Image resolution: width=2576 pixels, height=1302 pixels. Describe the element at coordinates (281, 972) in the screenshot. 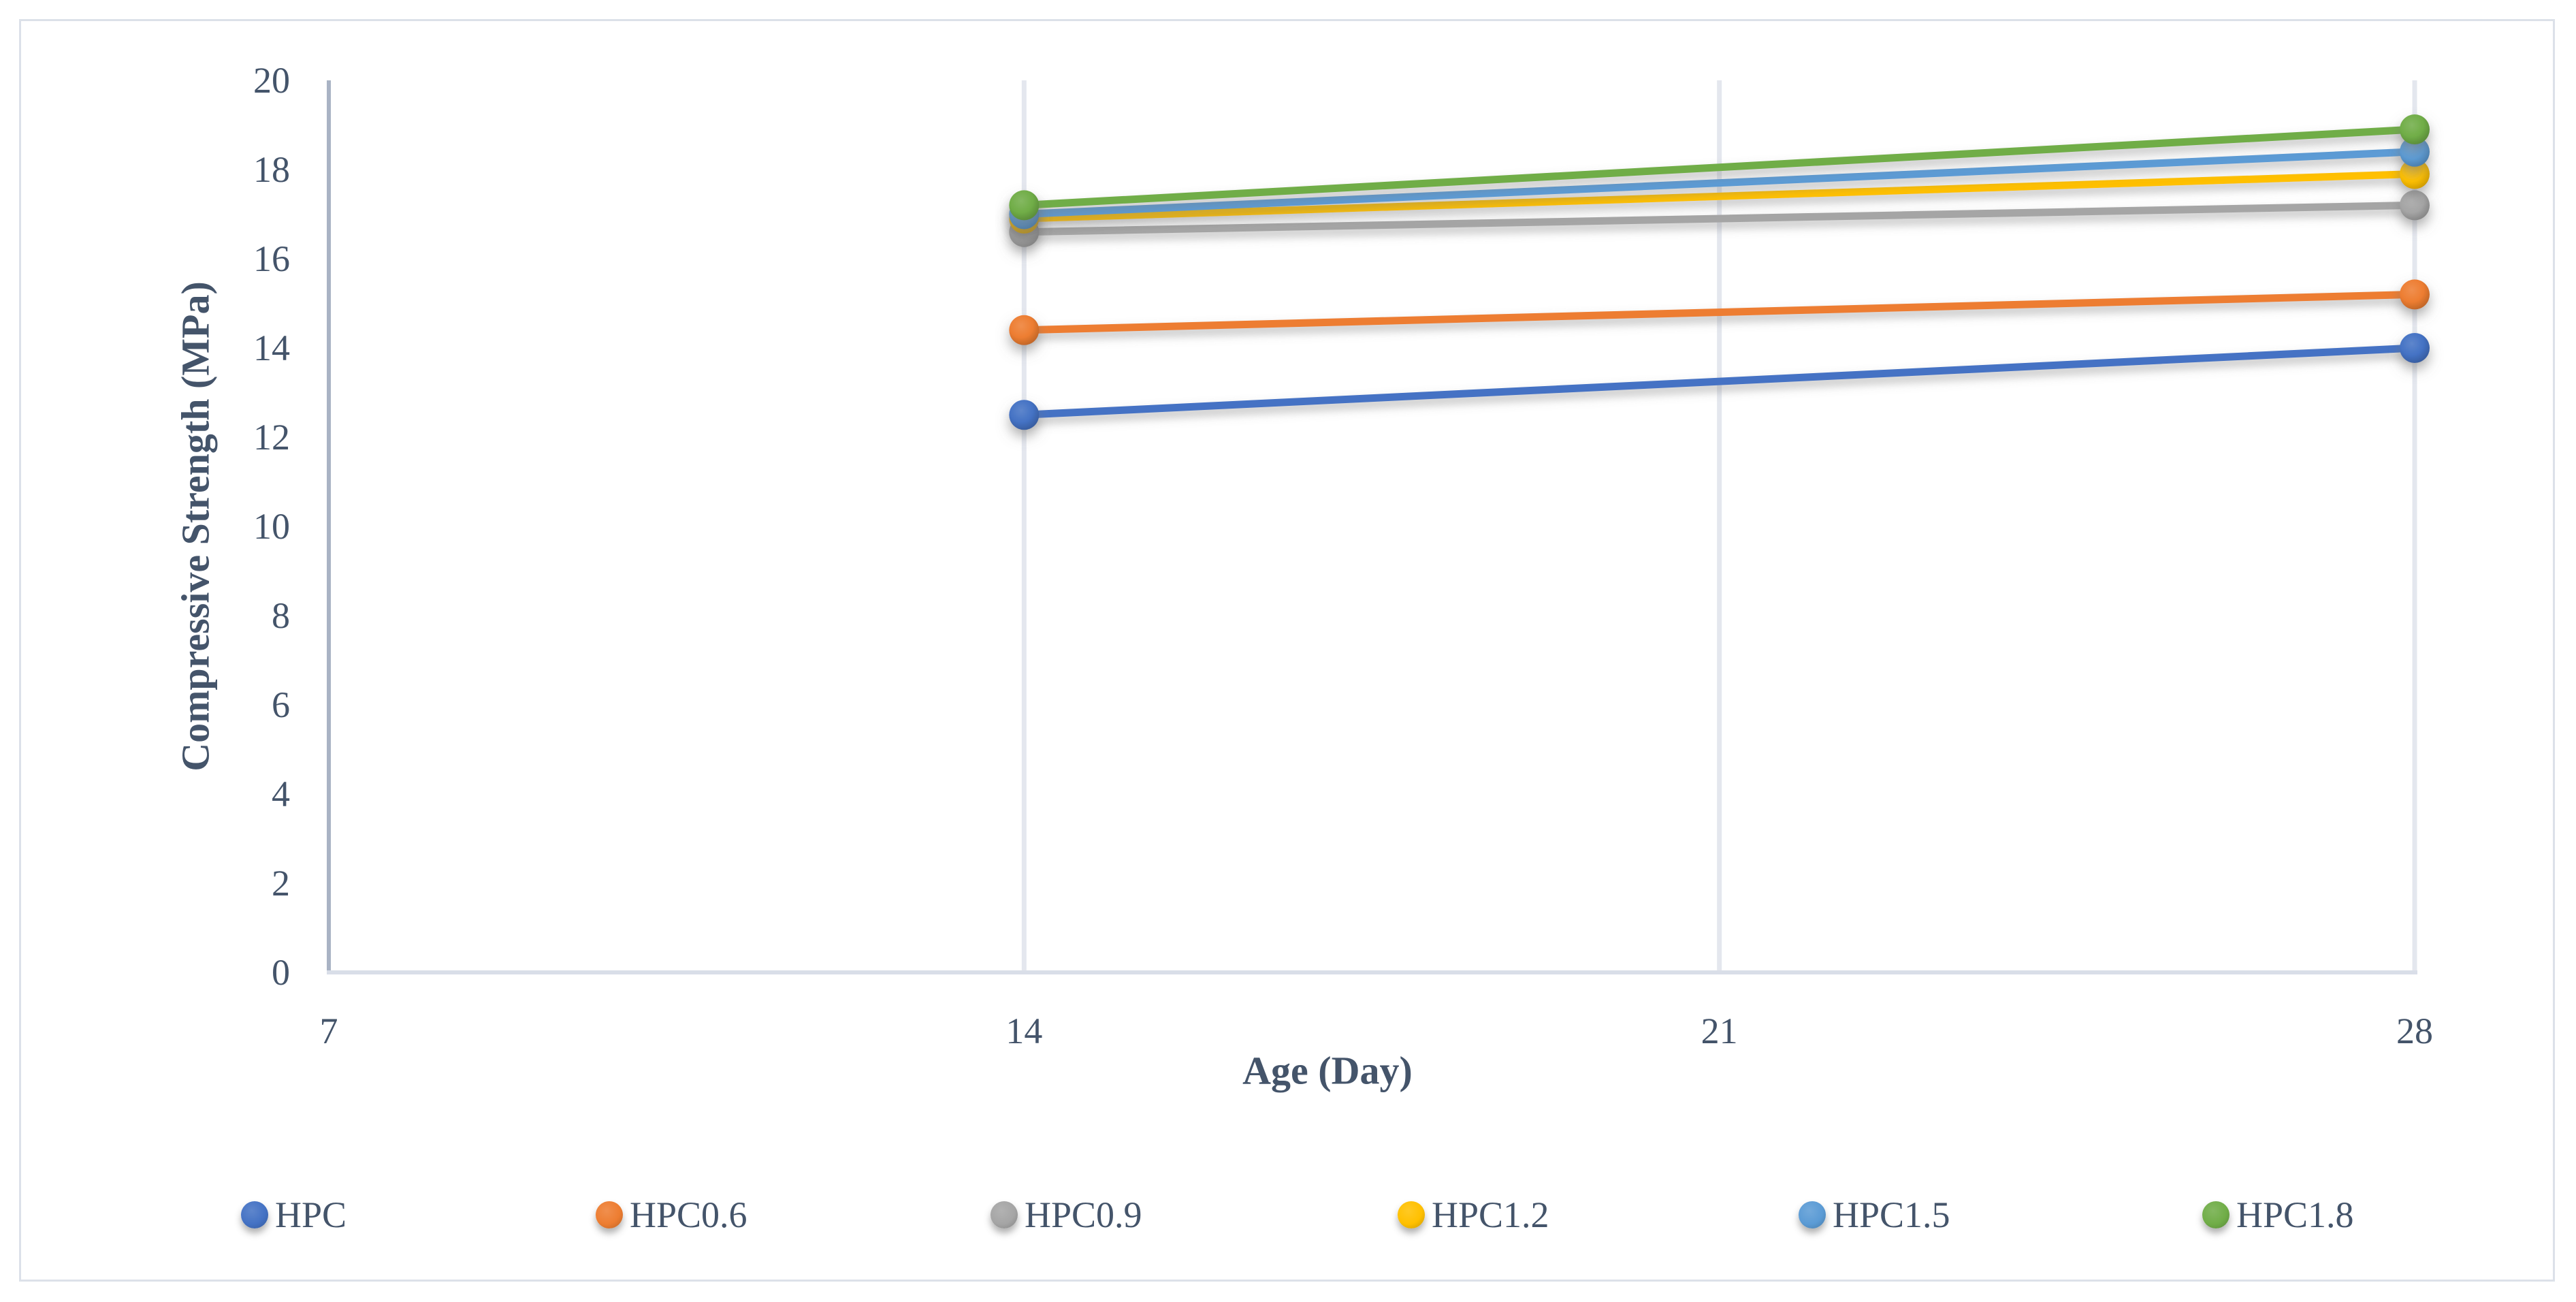

I see `y-tick-label-0: 0` at that location.